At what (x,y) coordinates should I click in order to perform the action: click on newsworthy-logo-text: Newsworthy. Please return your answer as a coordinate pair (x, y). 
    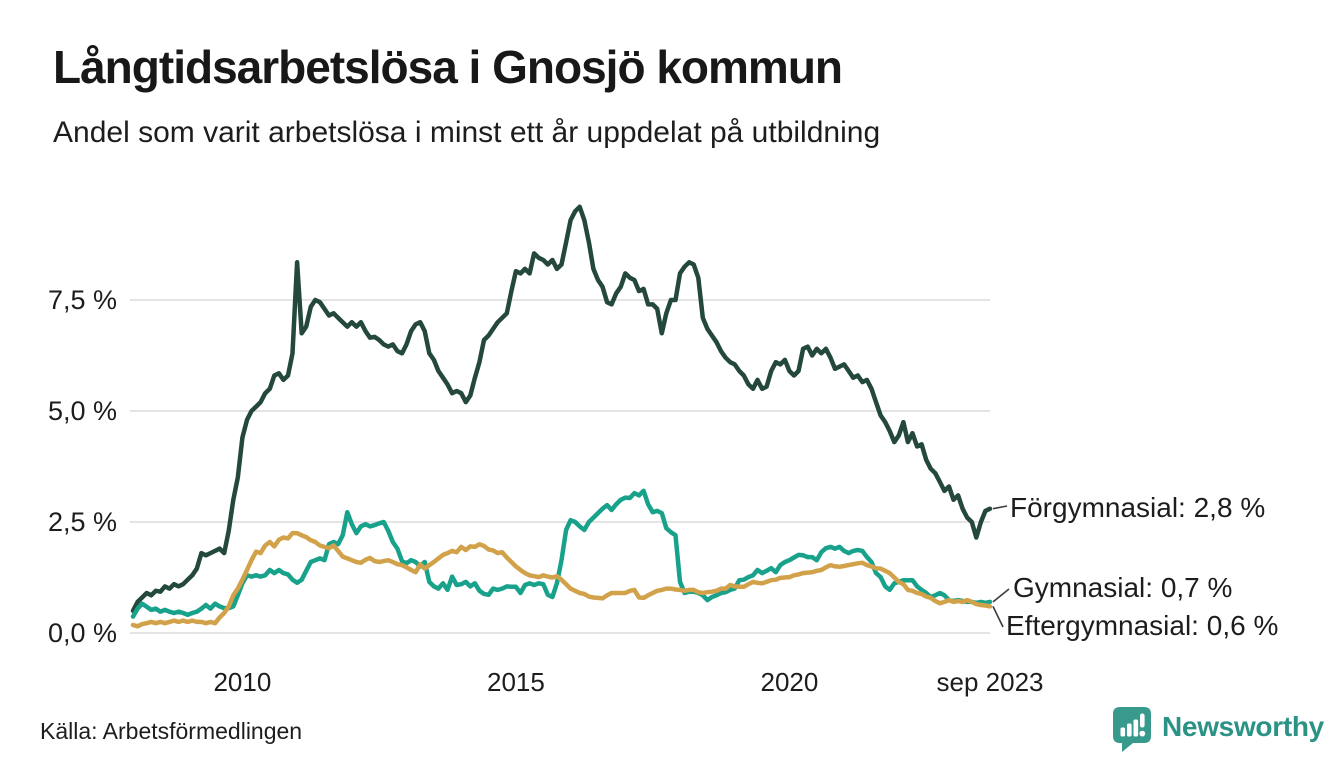
    Looking at the image, I should click on (1243, 726).